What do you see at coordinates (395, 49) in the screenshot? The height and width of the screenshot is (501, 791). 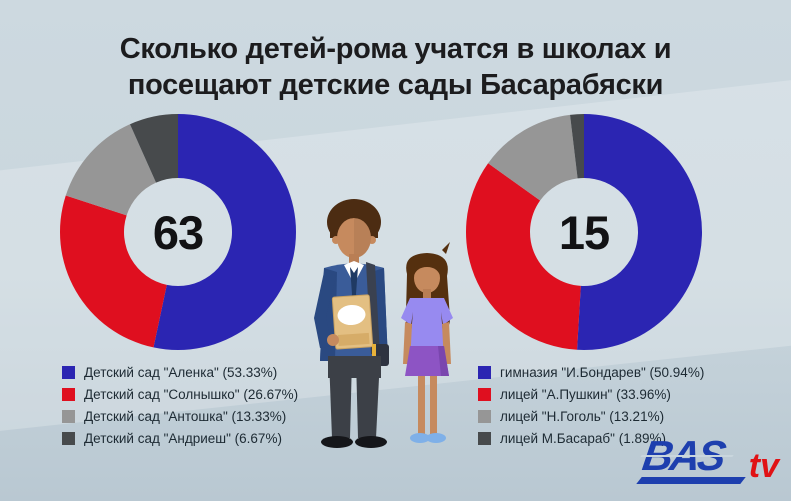 I see `page-title-line-1: Сколько детей-рома учатся в школах и` at bounding box center [395, 49].